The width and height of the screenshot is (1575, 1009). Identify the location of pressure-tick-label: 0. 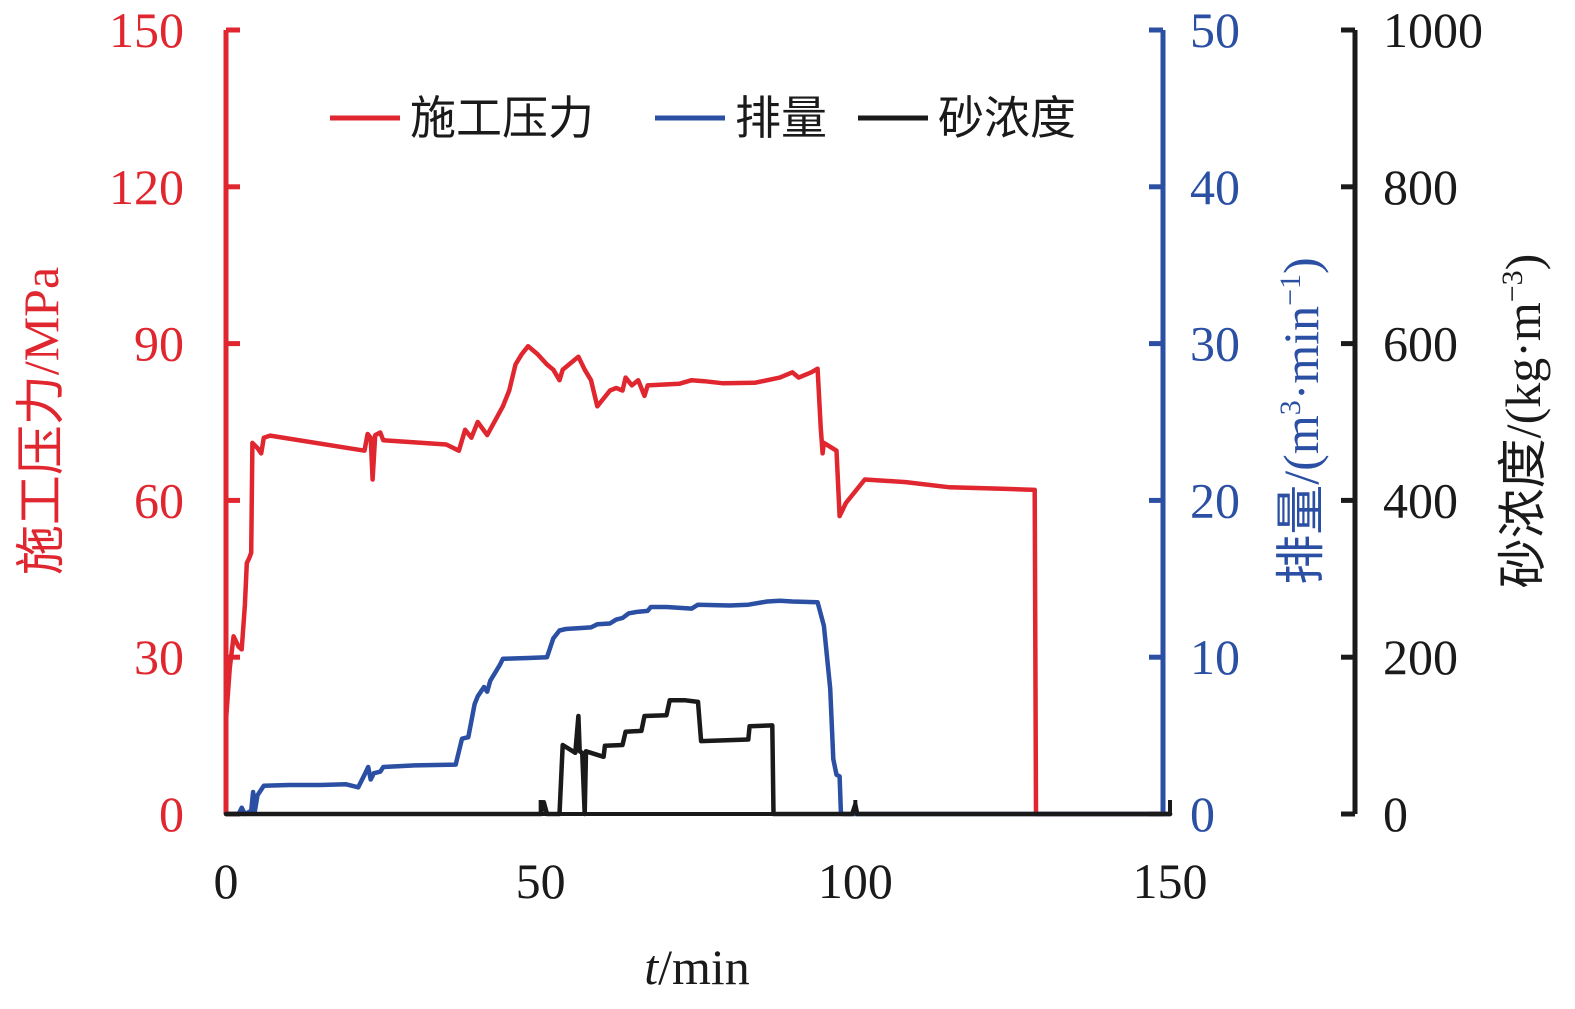
(171, 814).